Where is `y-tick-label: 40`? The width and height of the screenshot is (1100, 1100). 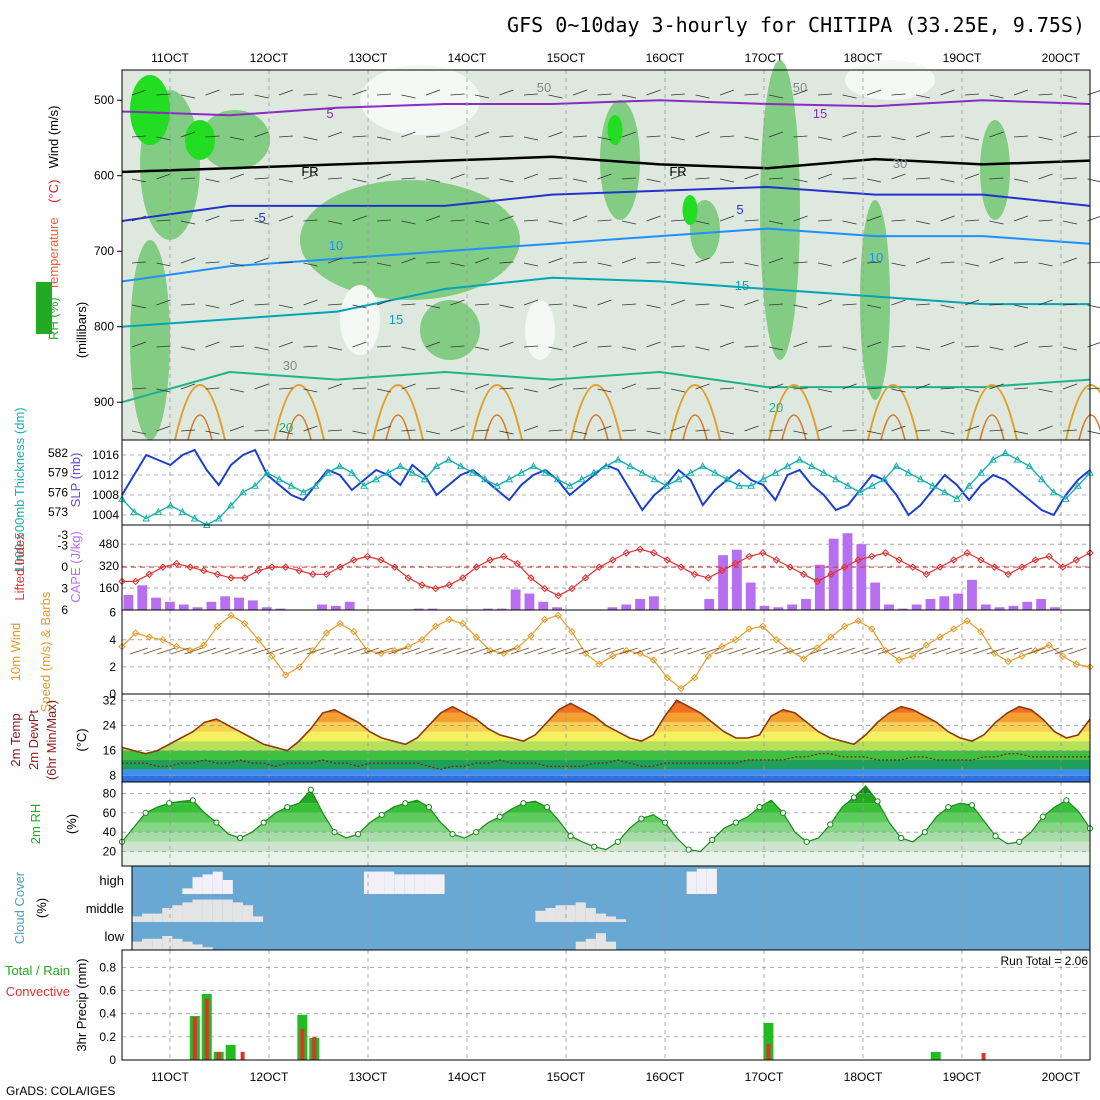
y-tick-label: 40 is located at coordinates (110, 832).